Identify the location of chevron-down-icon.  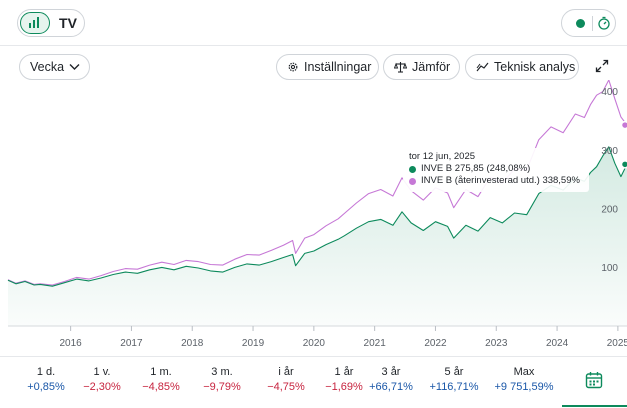
(74, 67).